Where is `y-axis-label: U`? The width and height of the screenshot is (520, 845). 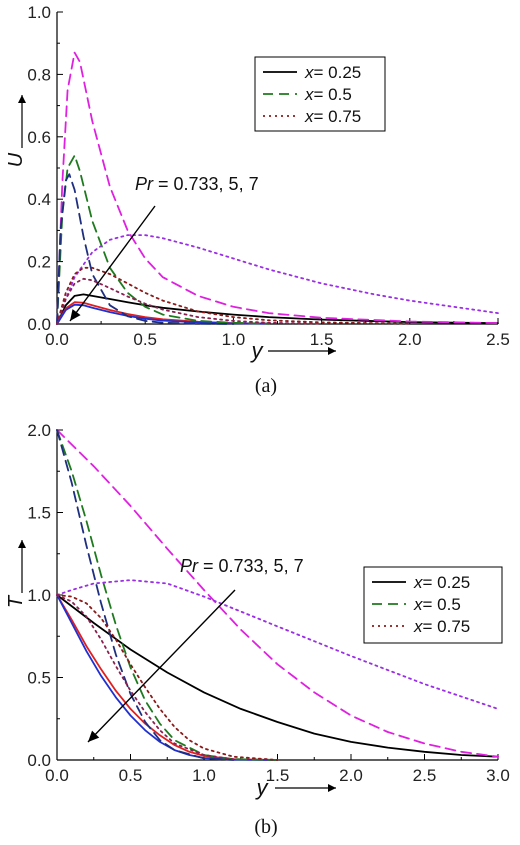 y-axis-label: U is located at coordinates (16, 159).